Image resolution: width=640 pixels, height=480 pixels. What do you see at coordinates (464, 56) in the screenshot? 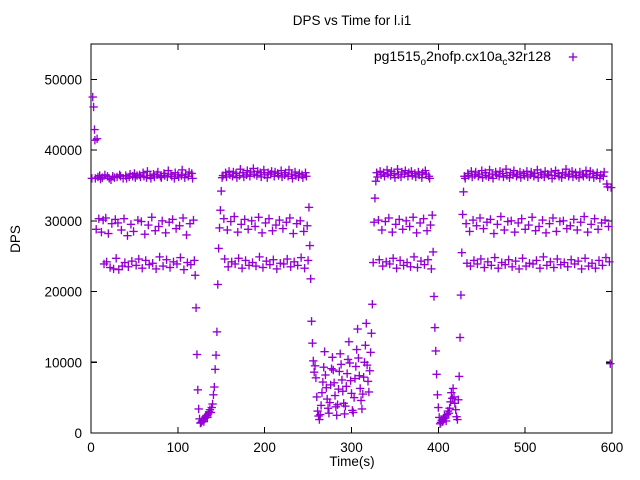
I see `legend-text-part: 2nofp.cx10a` at bounding box center [464, 56].